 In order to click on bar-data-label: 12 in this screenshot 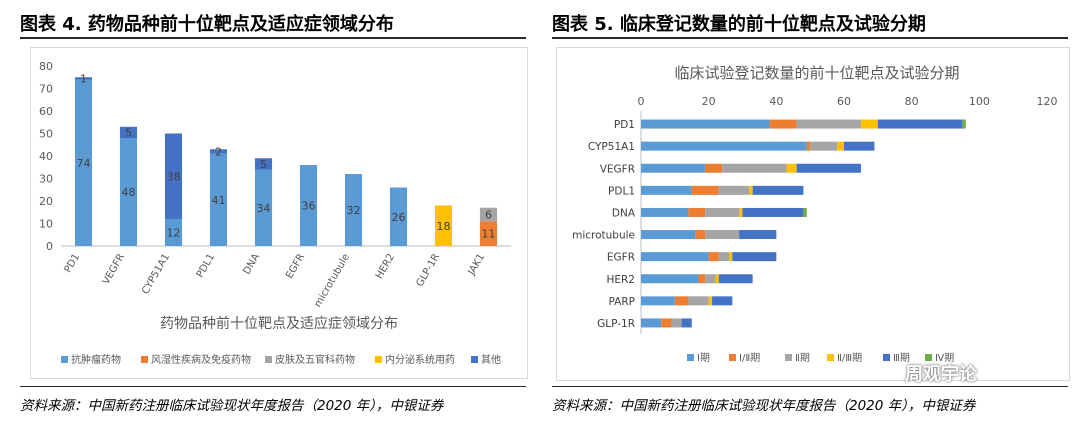, I will do `click(174, 233)`.